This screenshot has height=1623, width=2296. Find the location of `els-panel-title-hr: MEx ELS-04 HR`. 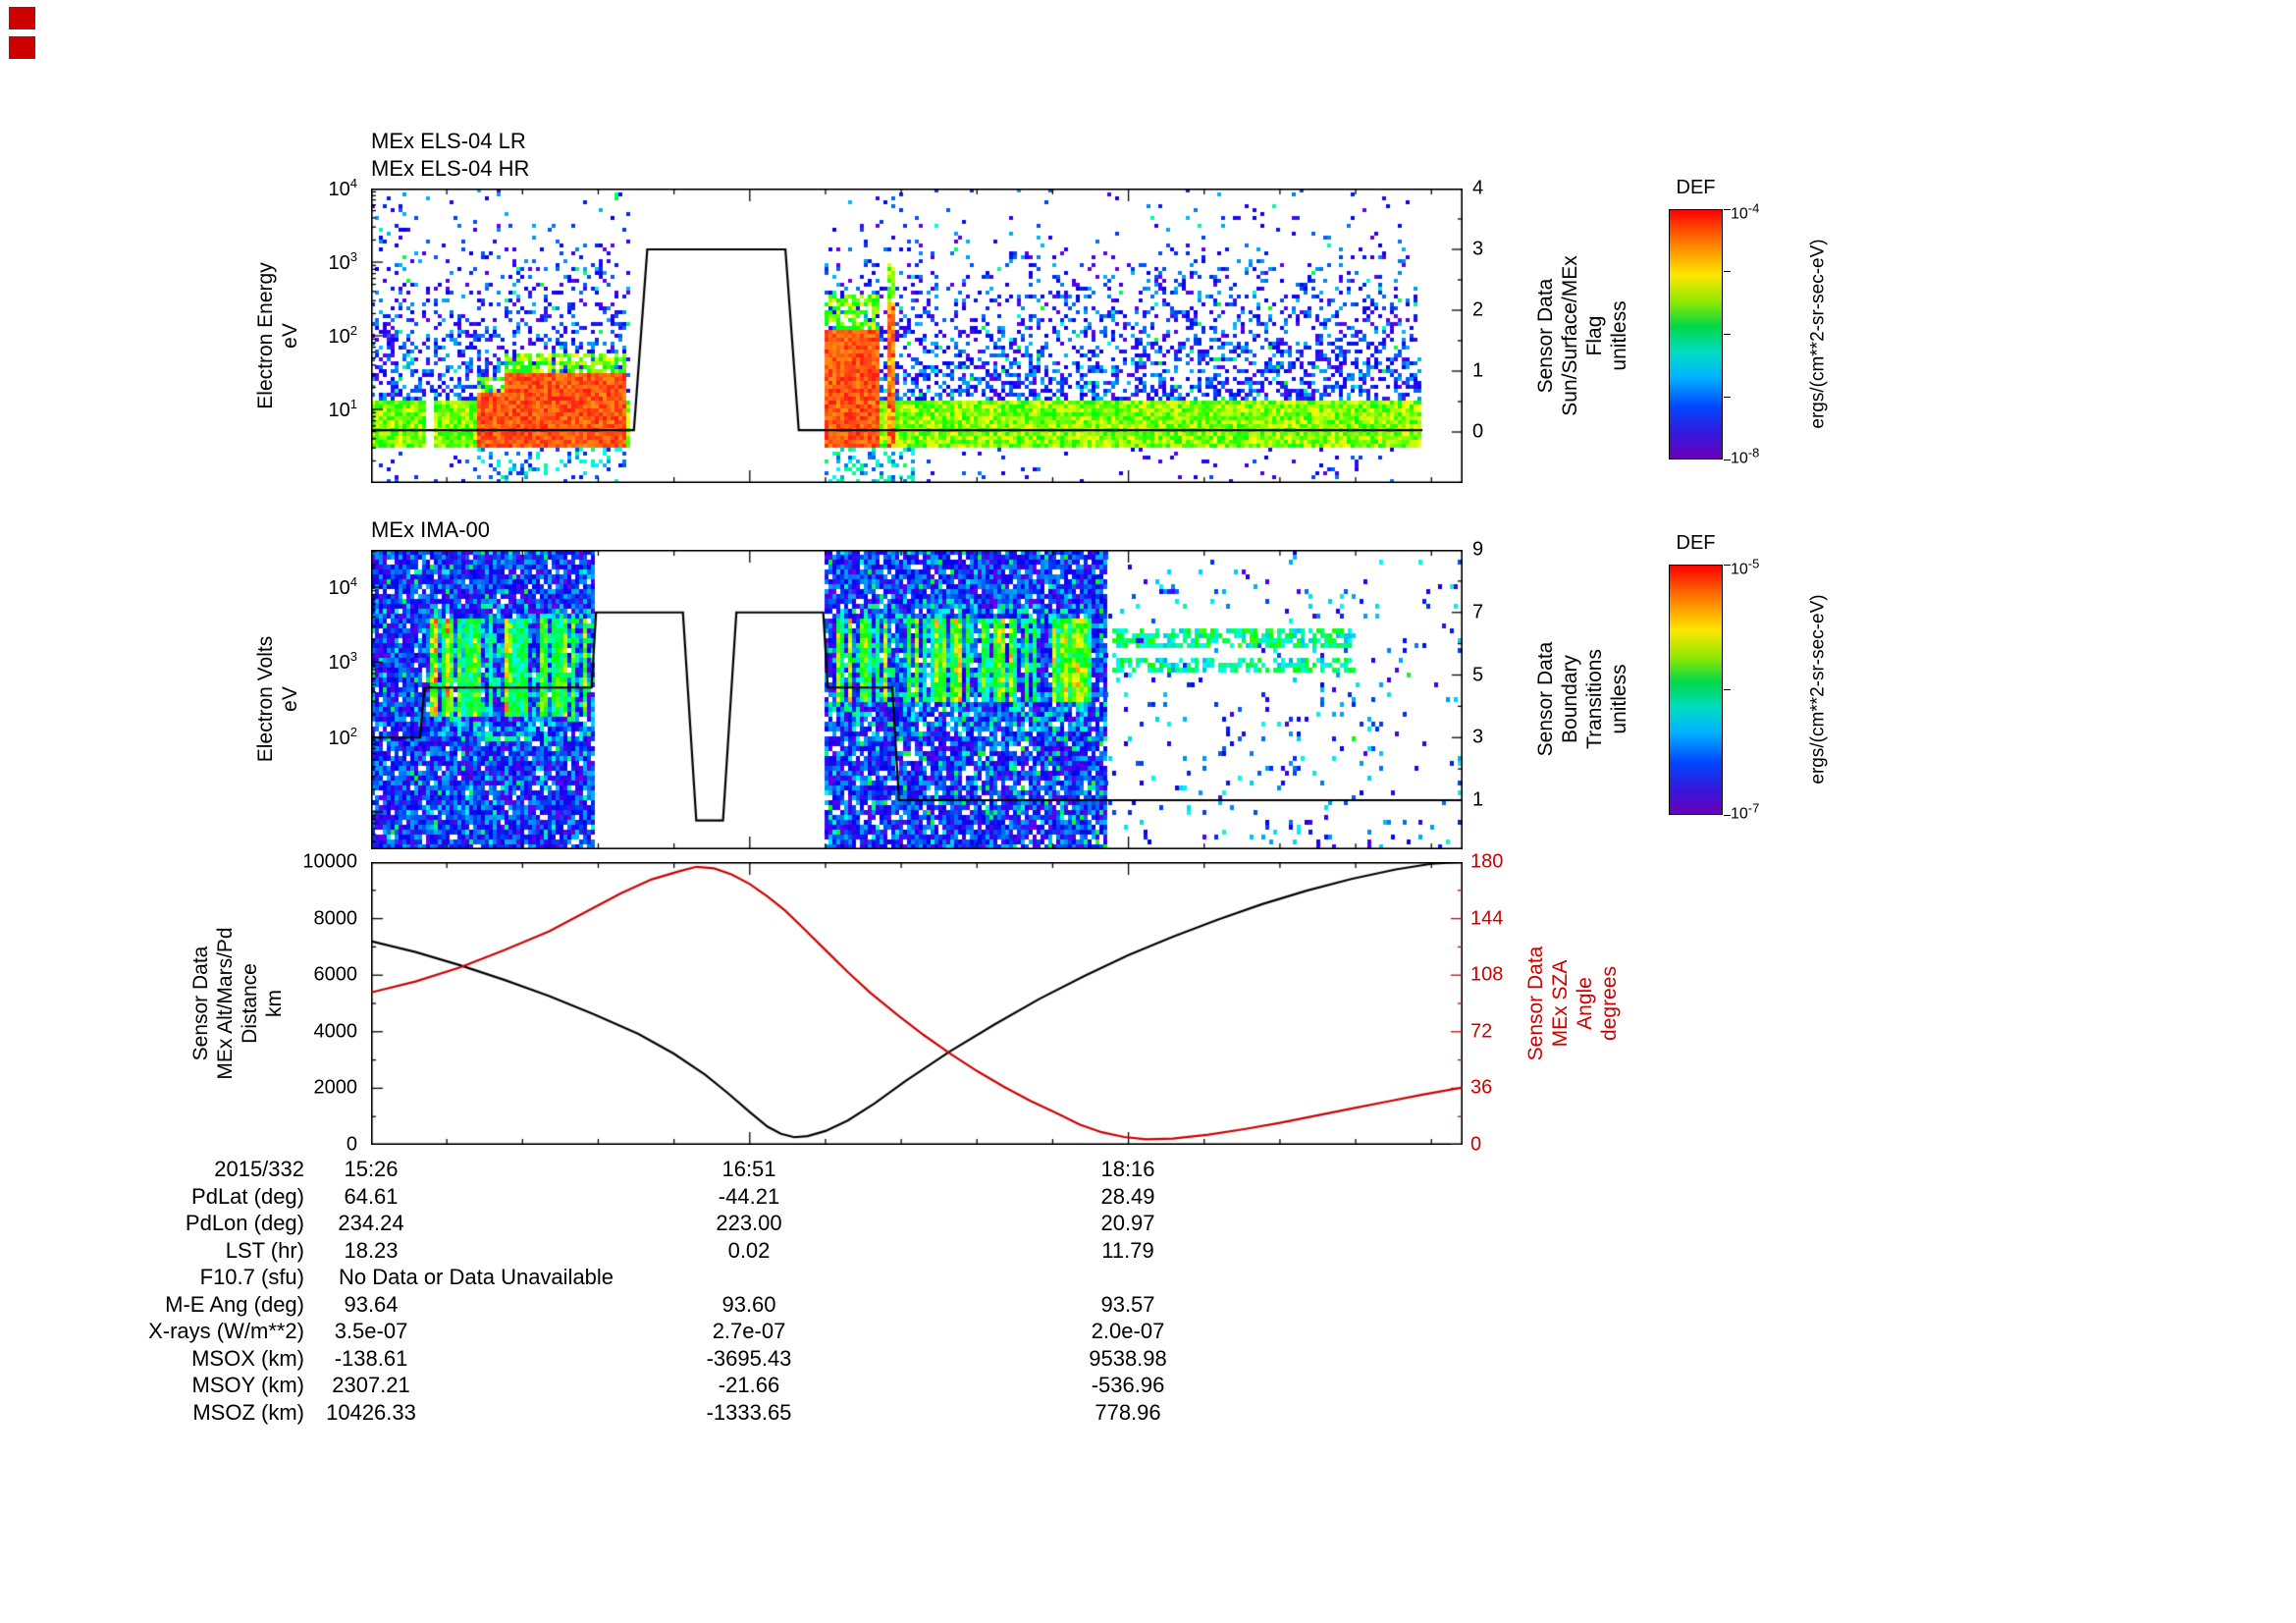

els-panel-title-hr: MEx ELS-04 HR is located at coordinates (450, 168).